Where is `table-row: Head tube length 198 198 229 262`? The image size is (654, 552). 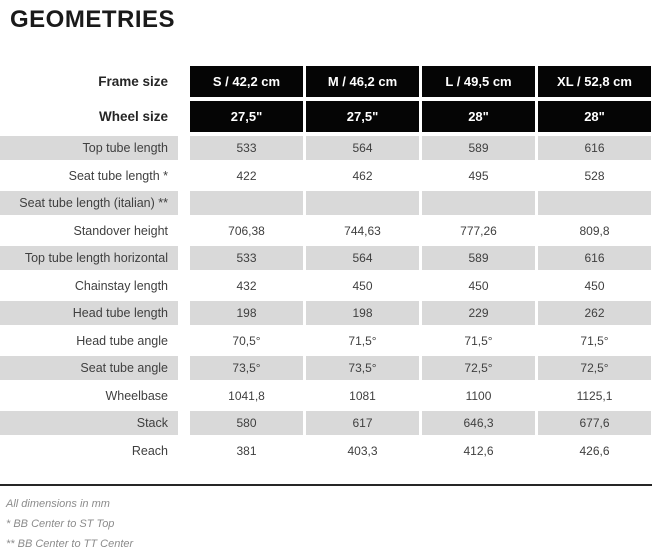
table-row: Head tube length 198 198 229 262 is located at coordinates (326, 313).